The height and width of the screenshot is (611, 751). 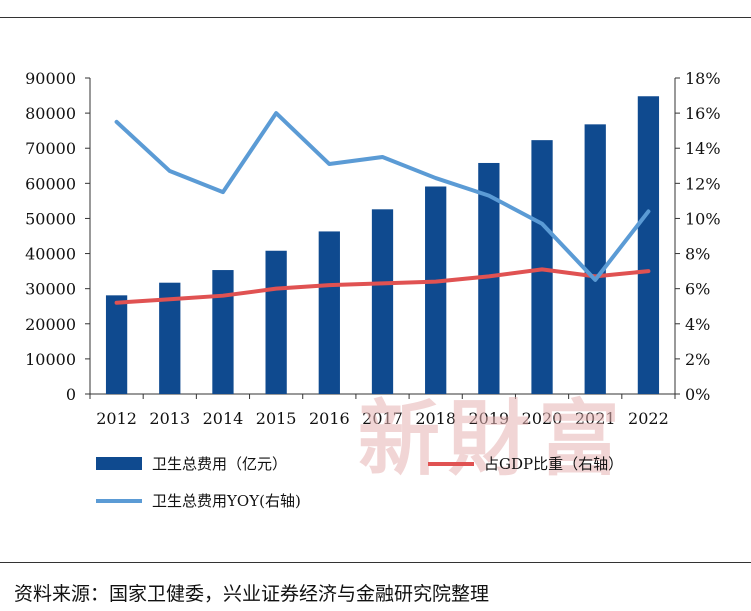 What do you see at coordinates (116, 418) in the screenshot?
I see `x-tick-label: 2012` at bounding box center [116, 418].